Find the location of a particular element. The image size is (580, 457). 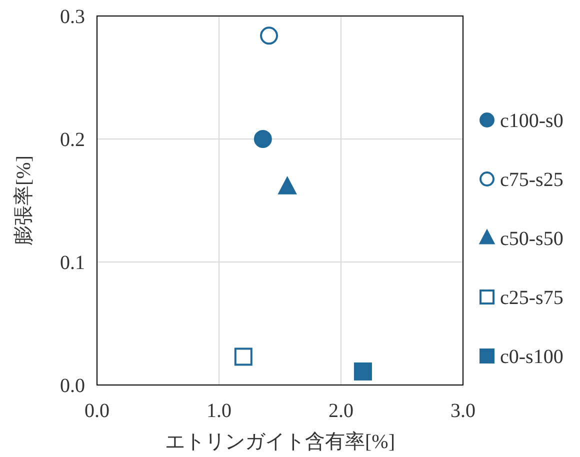

x-tick-label: 3.0 is located at coordinates (463, 411).